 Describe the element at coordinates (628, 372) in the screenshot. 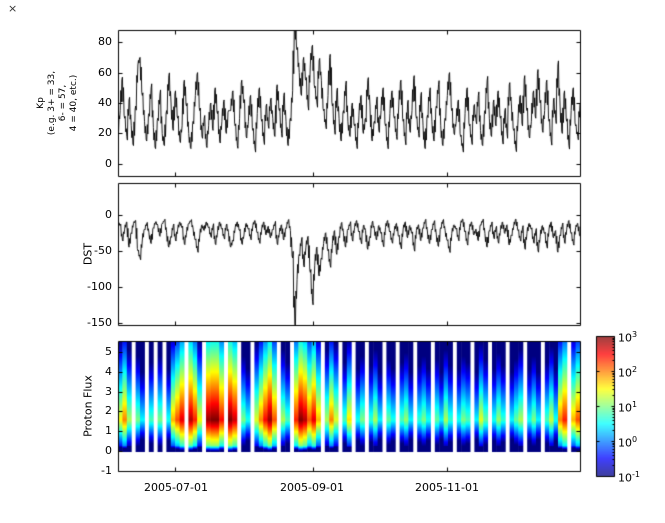

I see `colorbar-tick-label: 102` at that location.